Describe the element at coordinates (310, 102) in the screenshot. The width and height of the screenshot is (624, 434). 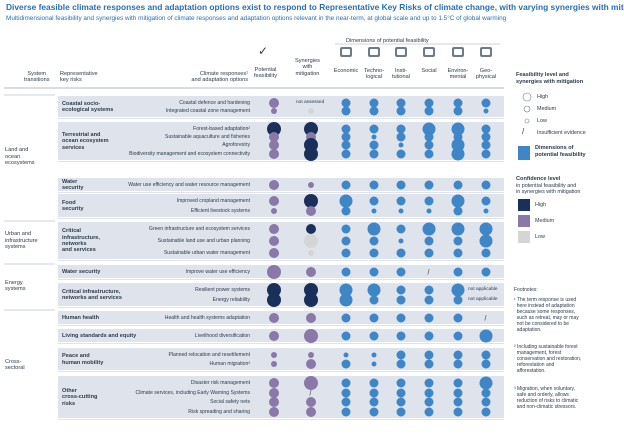
I see `synergy-note: not assessed` at that location.